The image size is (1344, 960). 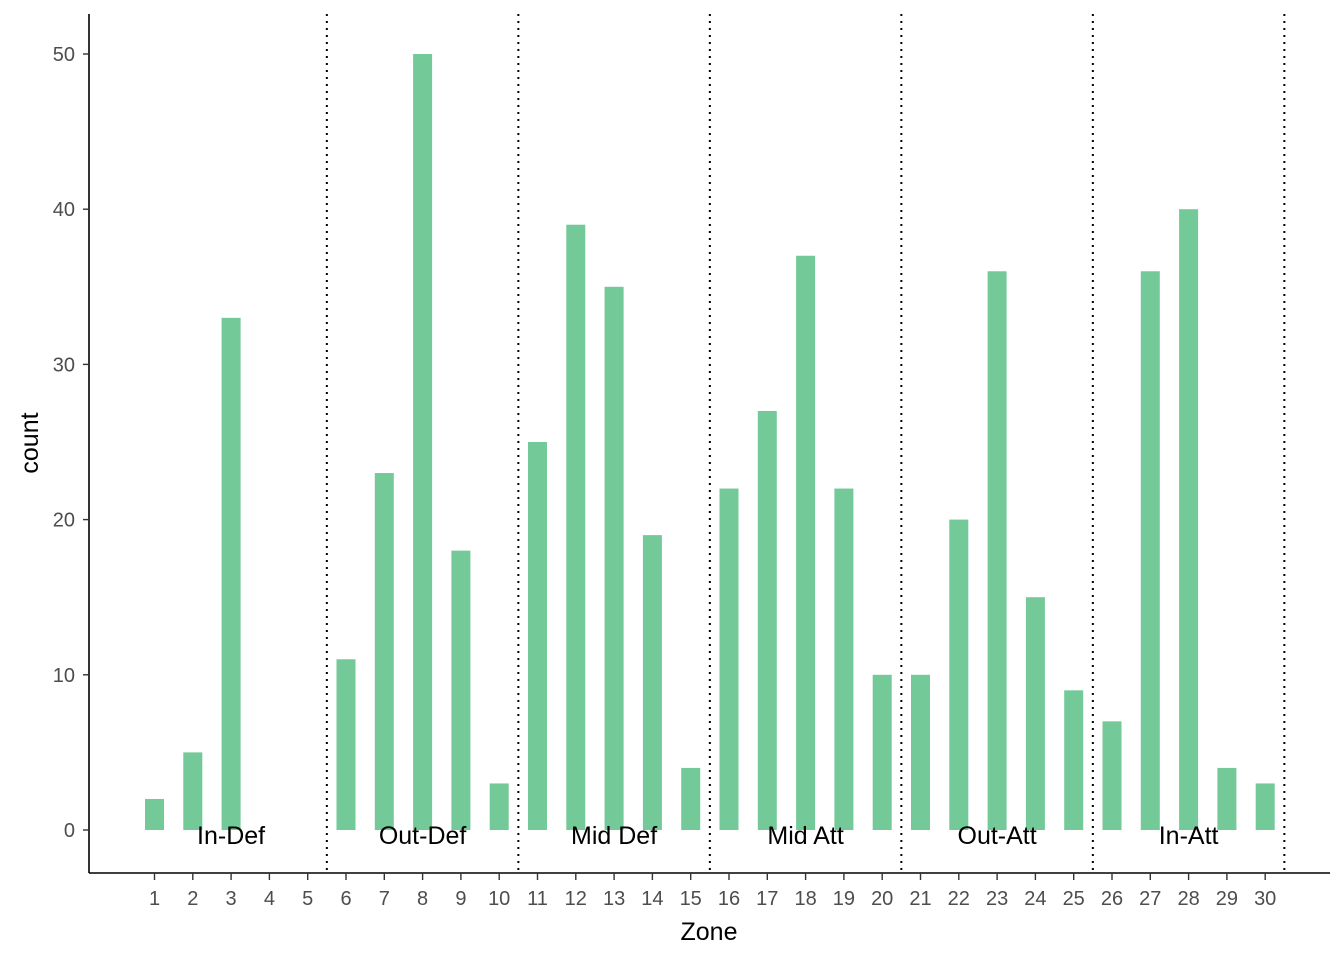 What do you see at coordinates (30, 442) in the screenshot?
I see `y-axis-title: count` at bounding box center [30, 442].